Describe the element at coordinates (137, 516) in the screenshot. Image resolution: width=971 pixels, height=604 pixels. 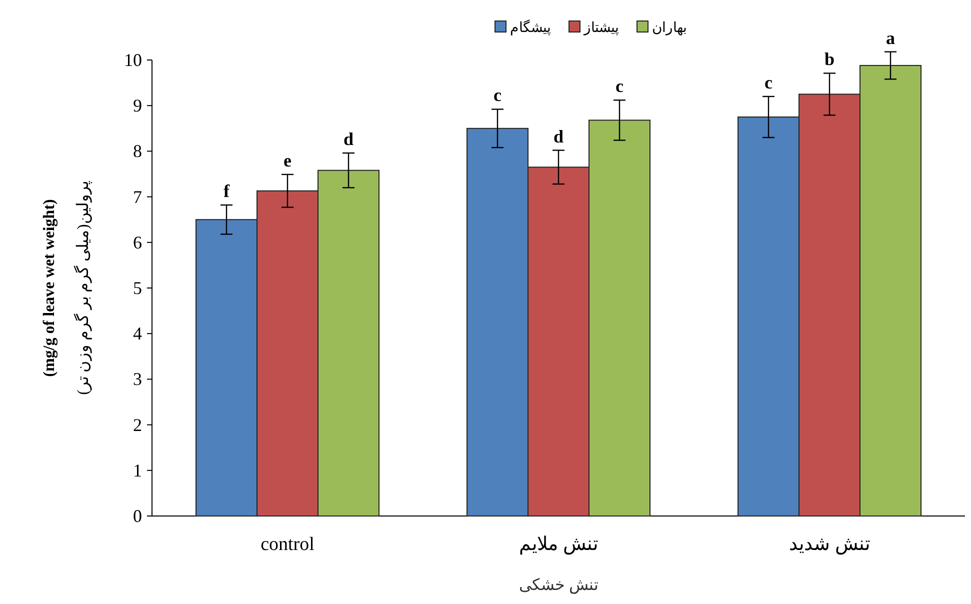
I see `y-tick-label: 0` at that location.